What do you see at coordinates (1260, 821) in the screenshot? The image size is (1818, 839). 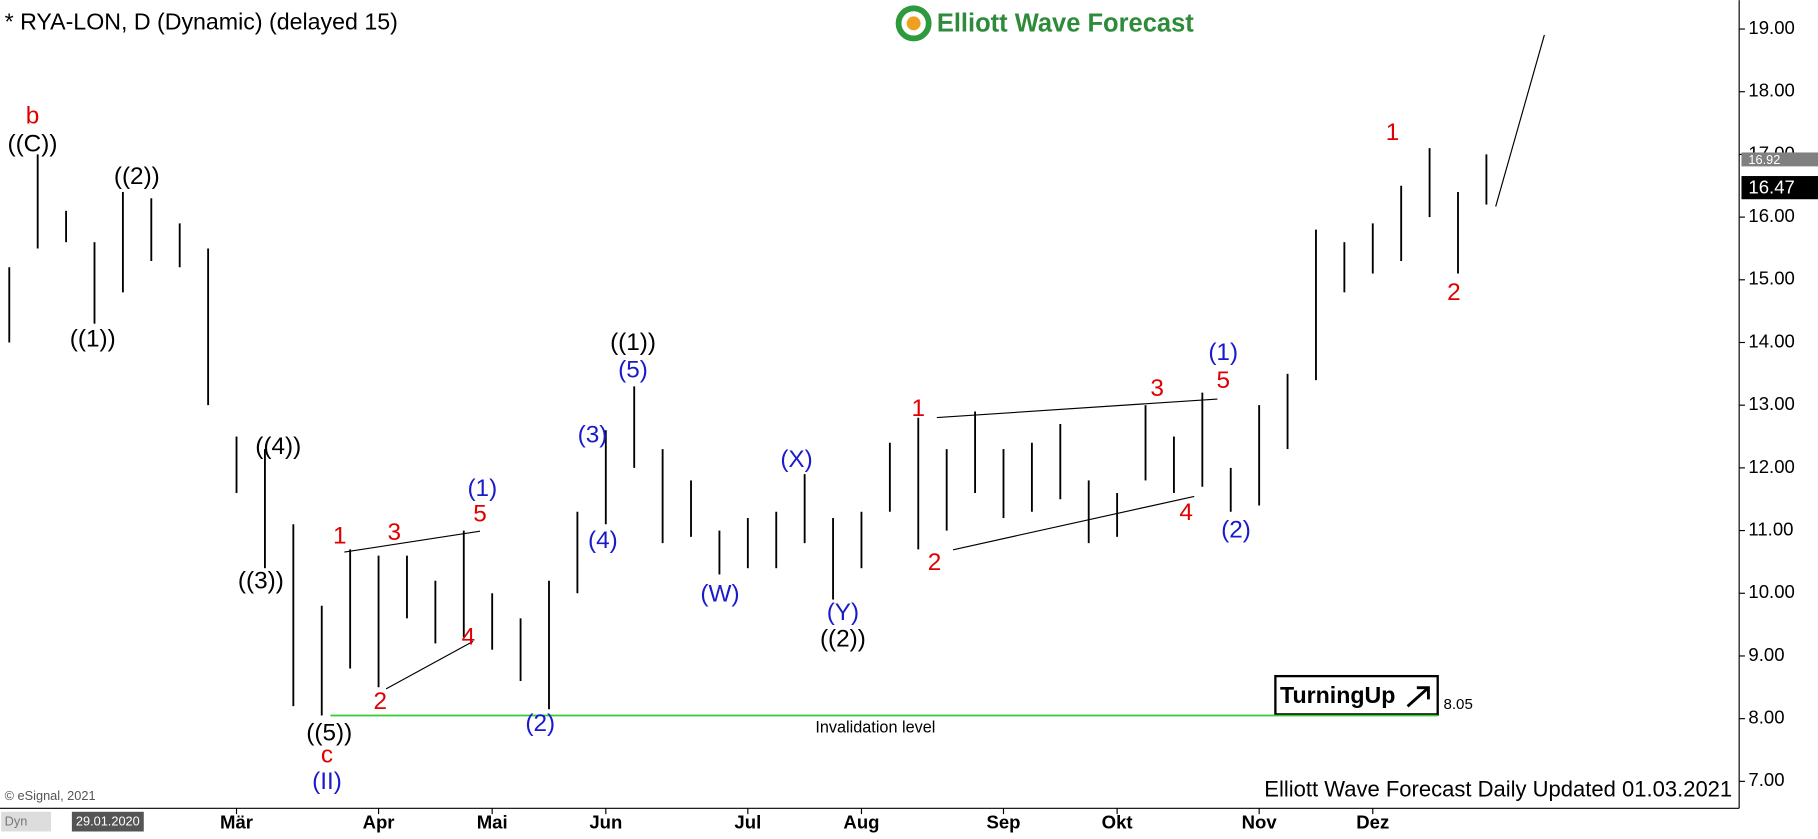 I see `x-tick-label: Nov` at bounding box center [1260, 821].